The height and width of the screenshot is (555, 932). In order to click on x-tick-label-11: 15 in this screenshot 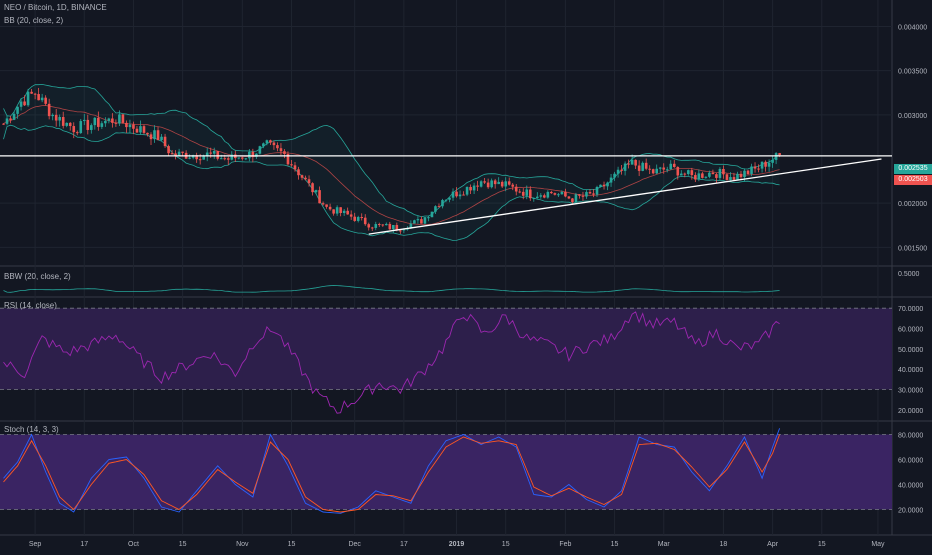, I will do `click(615, 544)`.